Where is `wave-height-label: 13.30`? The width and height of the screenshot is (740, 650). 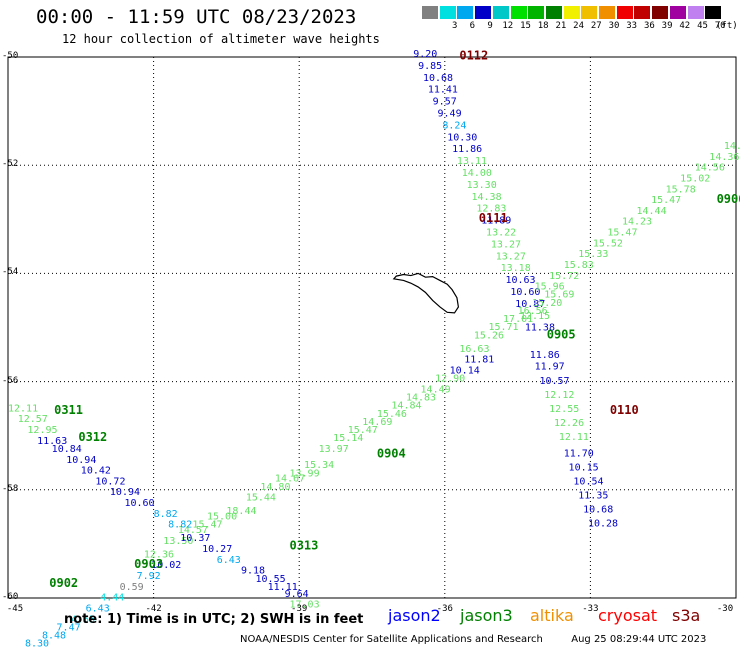 wave-height-label: 13.30 is located at coordinates (482, 185).